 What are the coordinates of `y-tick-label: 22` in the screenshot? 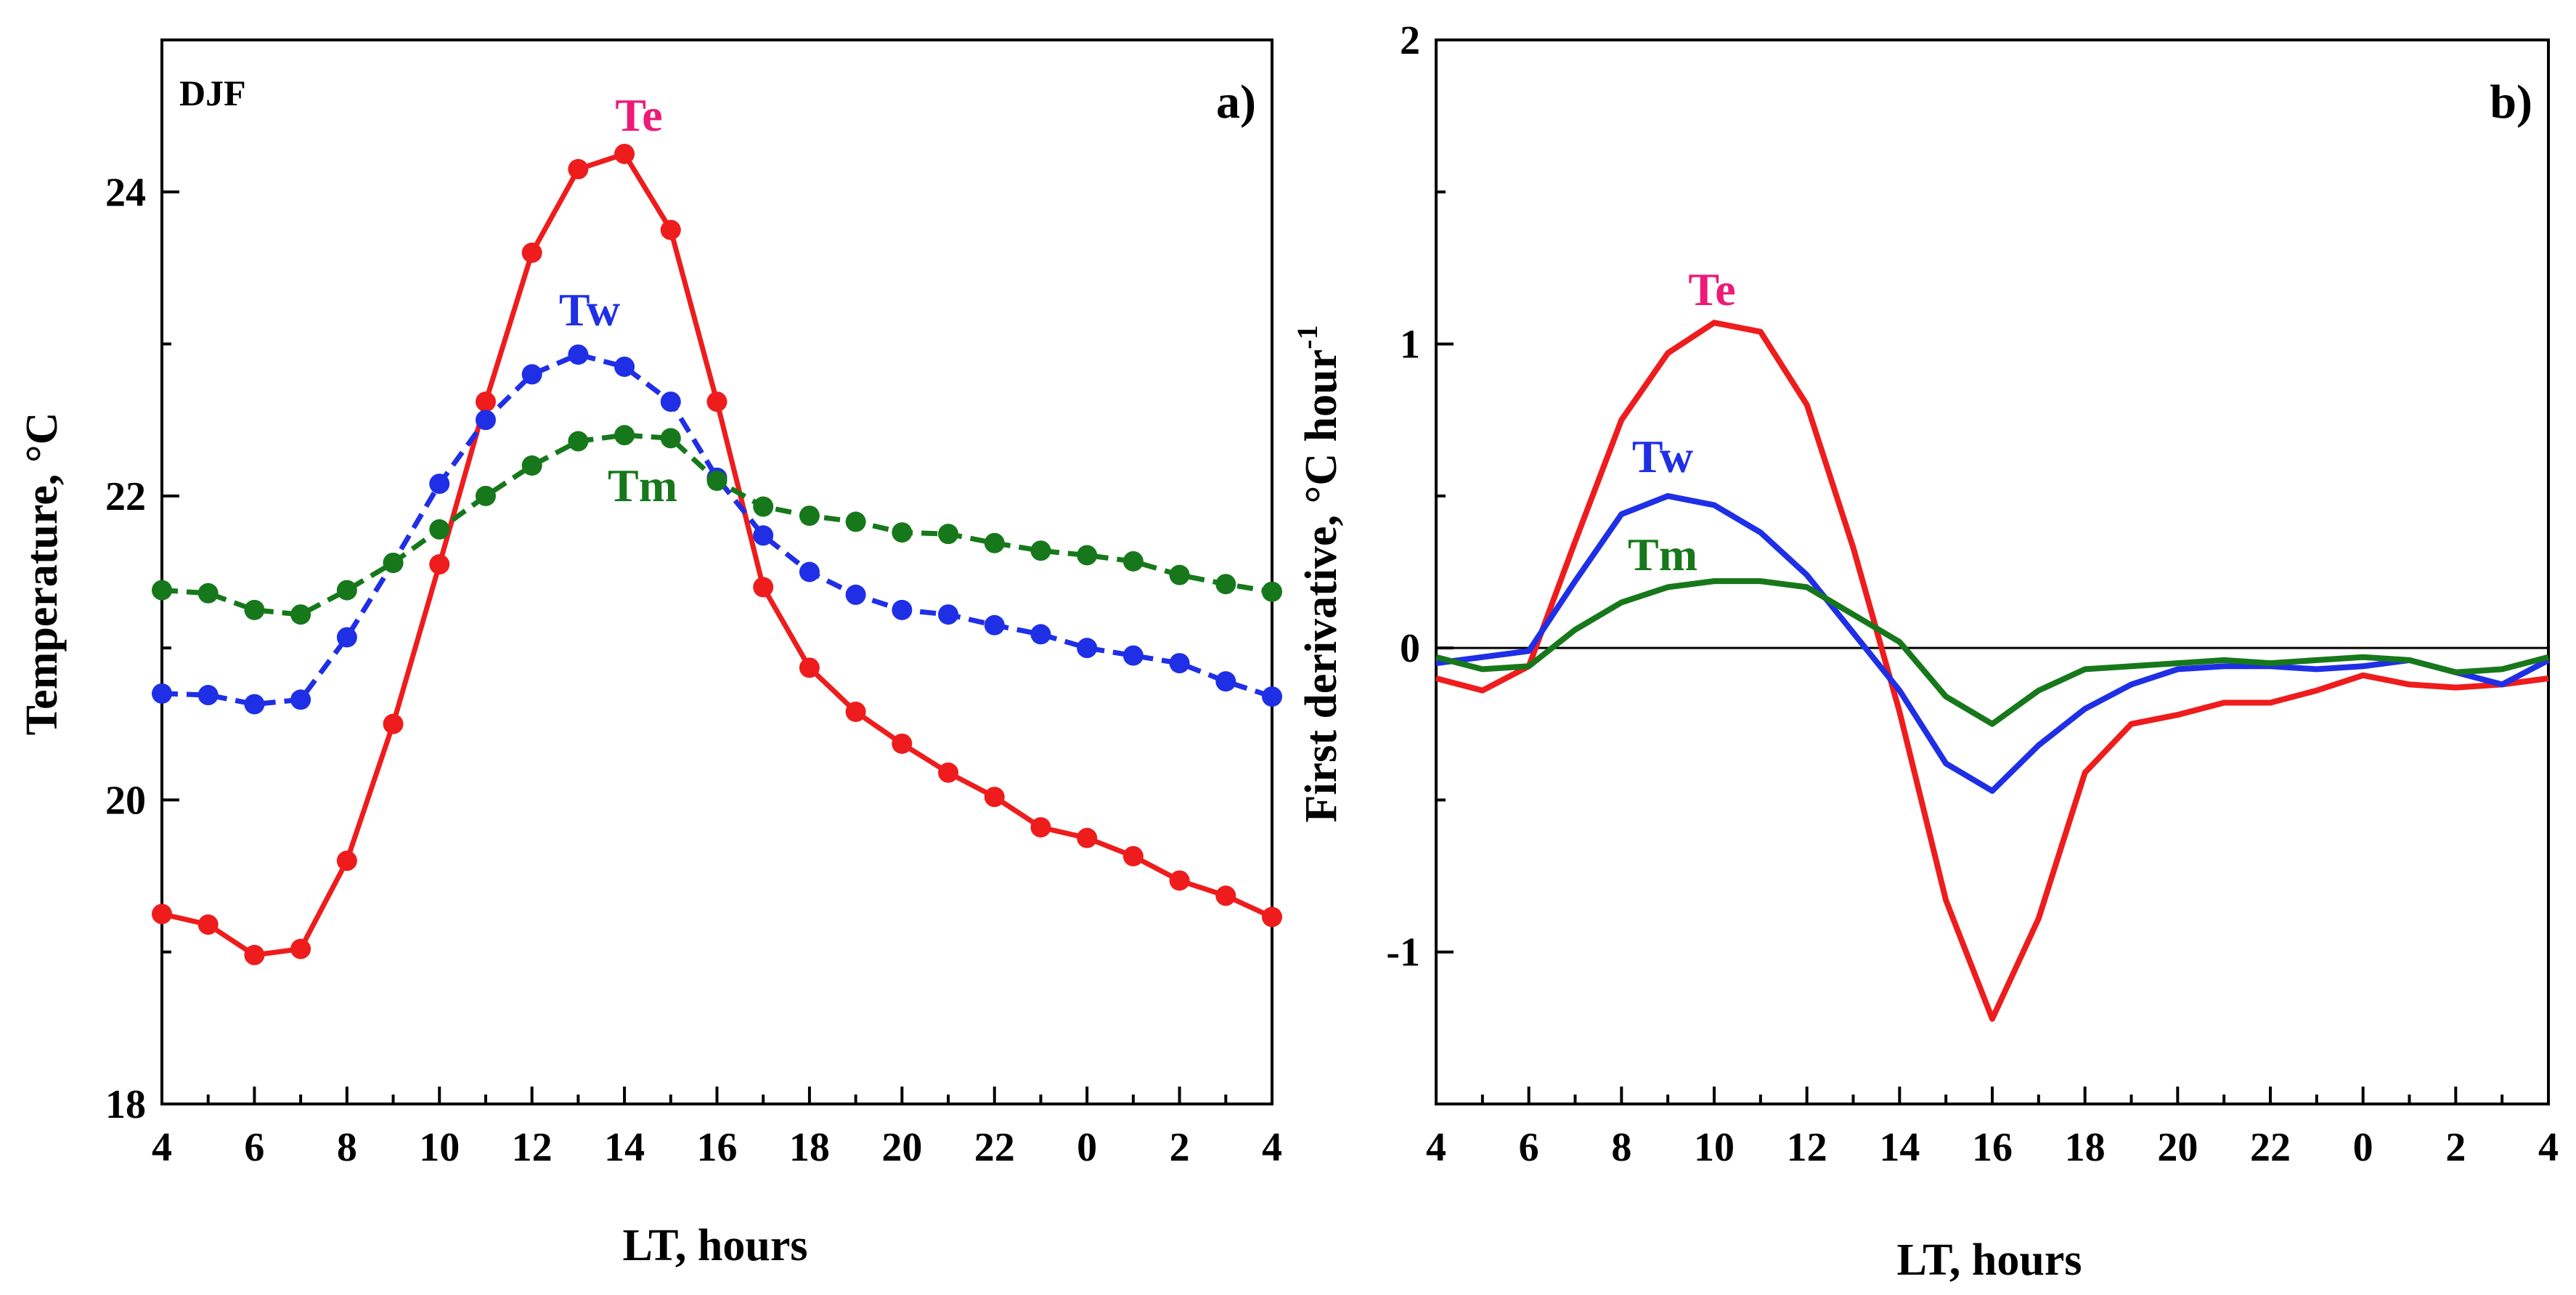 It's located at (125, 496).